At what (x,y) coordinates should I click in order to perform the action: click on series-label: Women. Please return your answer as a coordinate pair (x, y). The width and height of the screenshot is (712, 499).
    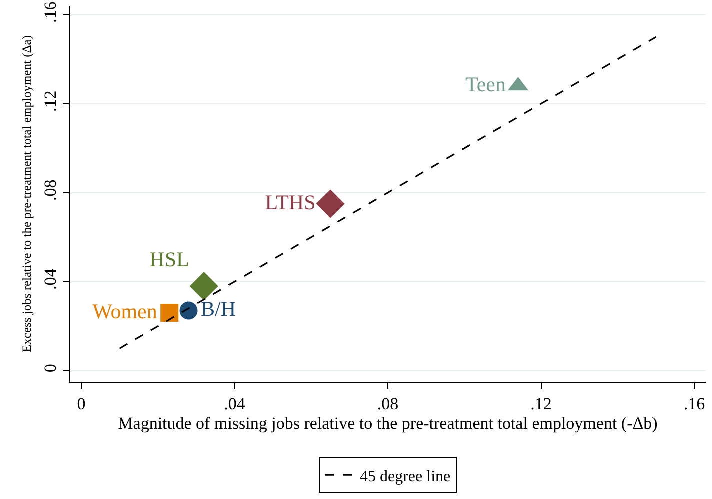
    Looking at the image, I should click on (125, 311).